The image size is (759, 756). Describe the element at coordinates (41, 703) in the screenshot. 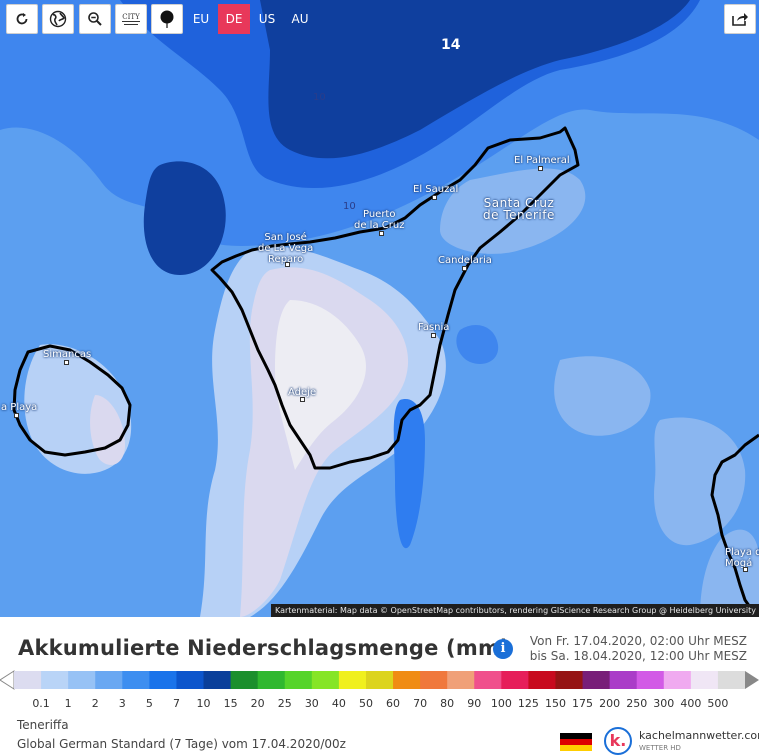

I see `legend-label: 0.1` at that location.